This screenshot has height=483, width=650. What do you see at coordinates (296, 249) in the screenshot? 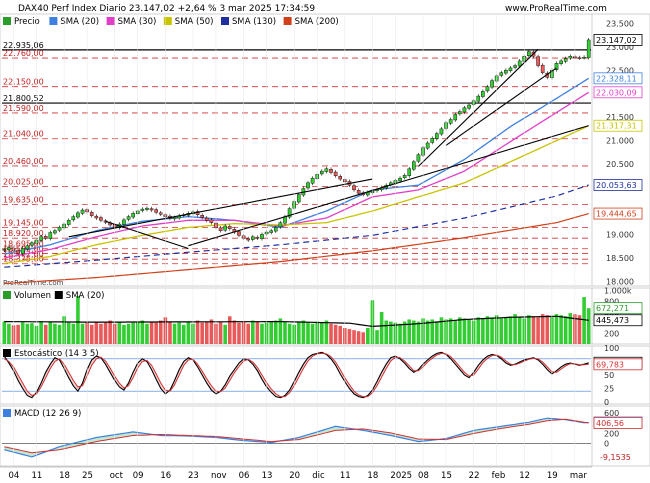
I see `sma-line` at bounding box center [296, 249].